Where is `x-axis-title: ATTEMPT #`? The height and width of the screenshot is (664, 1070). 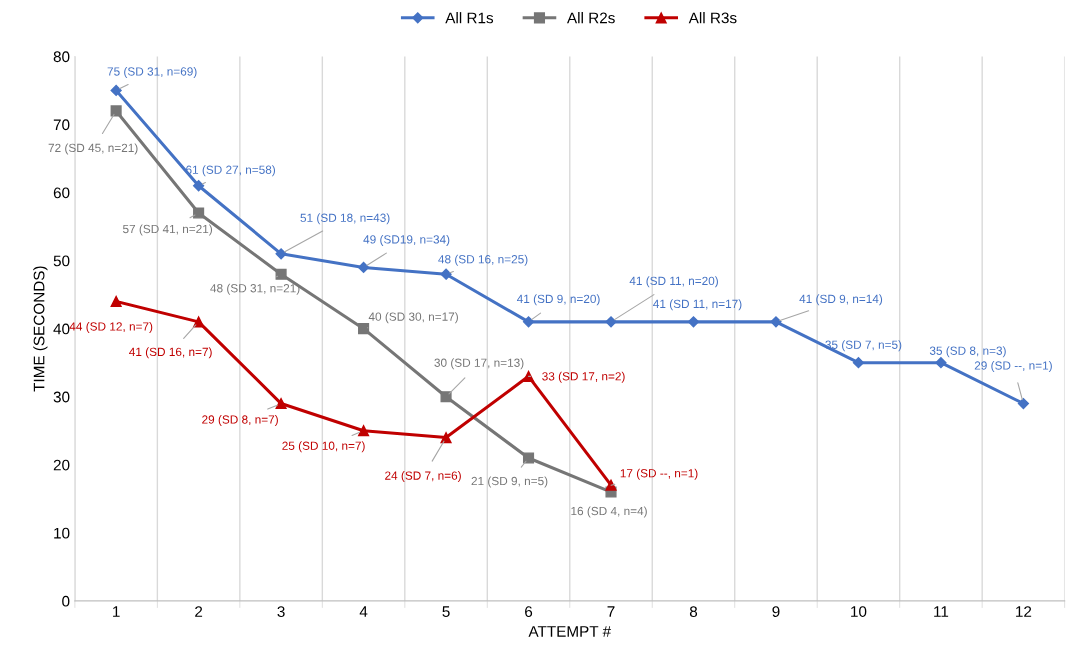
x-axis-title: ATTEMPT # is located at coordinates (570, 631).